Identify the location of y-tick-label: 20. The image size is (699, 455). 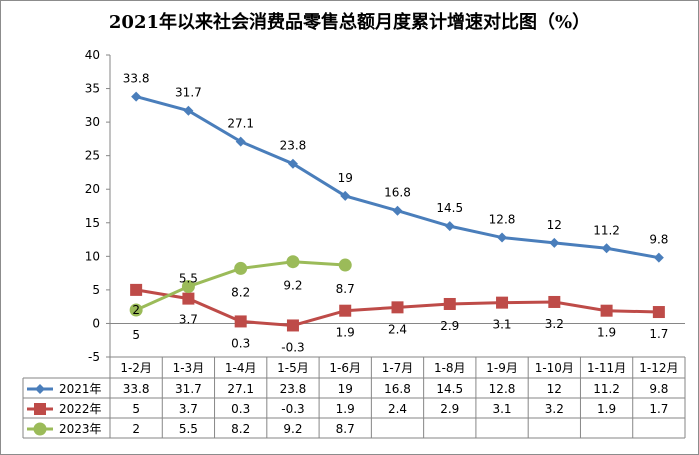
(92, 189).